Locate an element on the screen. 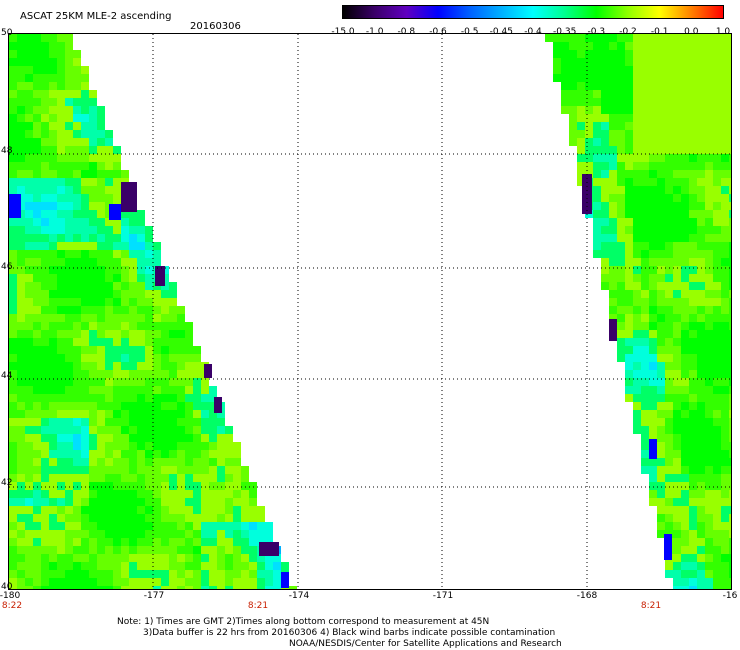  color-scale-tick: -0.2 is located at coordinates (628, 32).